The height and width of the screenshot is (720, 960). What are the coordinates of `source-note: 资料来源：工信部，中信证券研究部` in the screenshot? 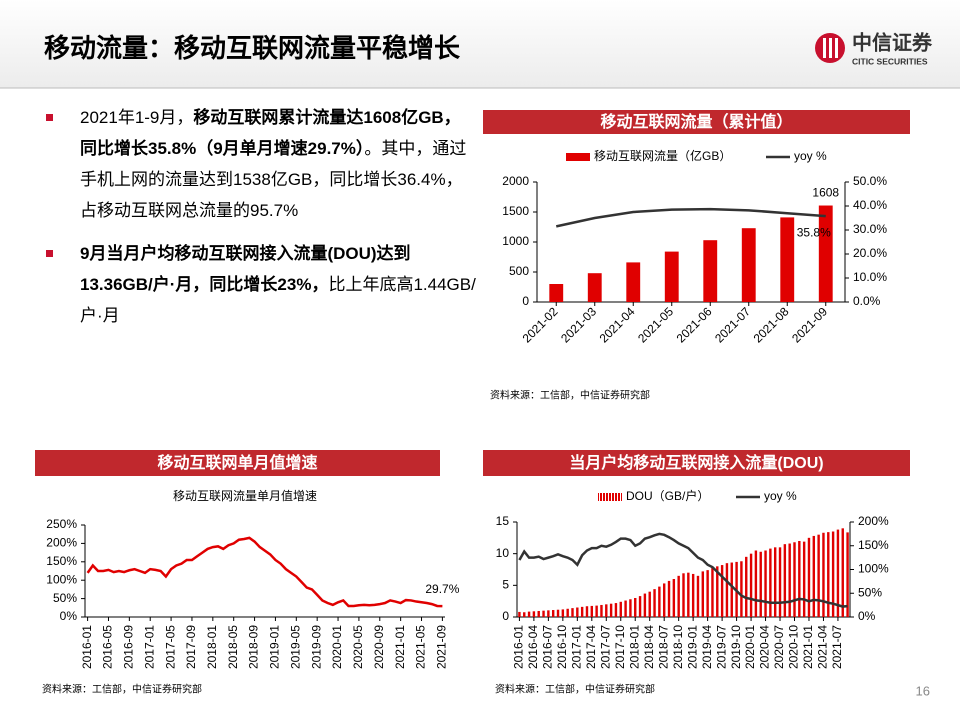 It's located at (122, 689).